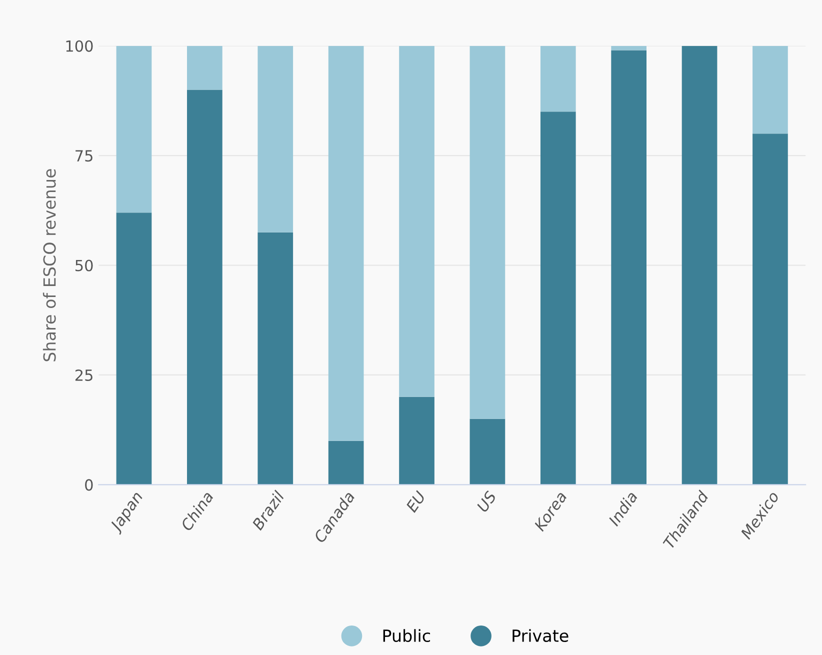  I want to click on legend-label: Public, so click(406, 635).